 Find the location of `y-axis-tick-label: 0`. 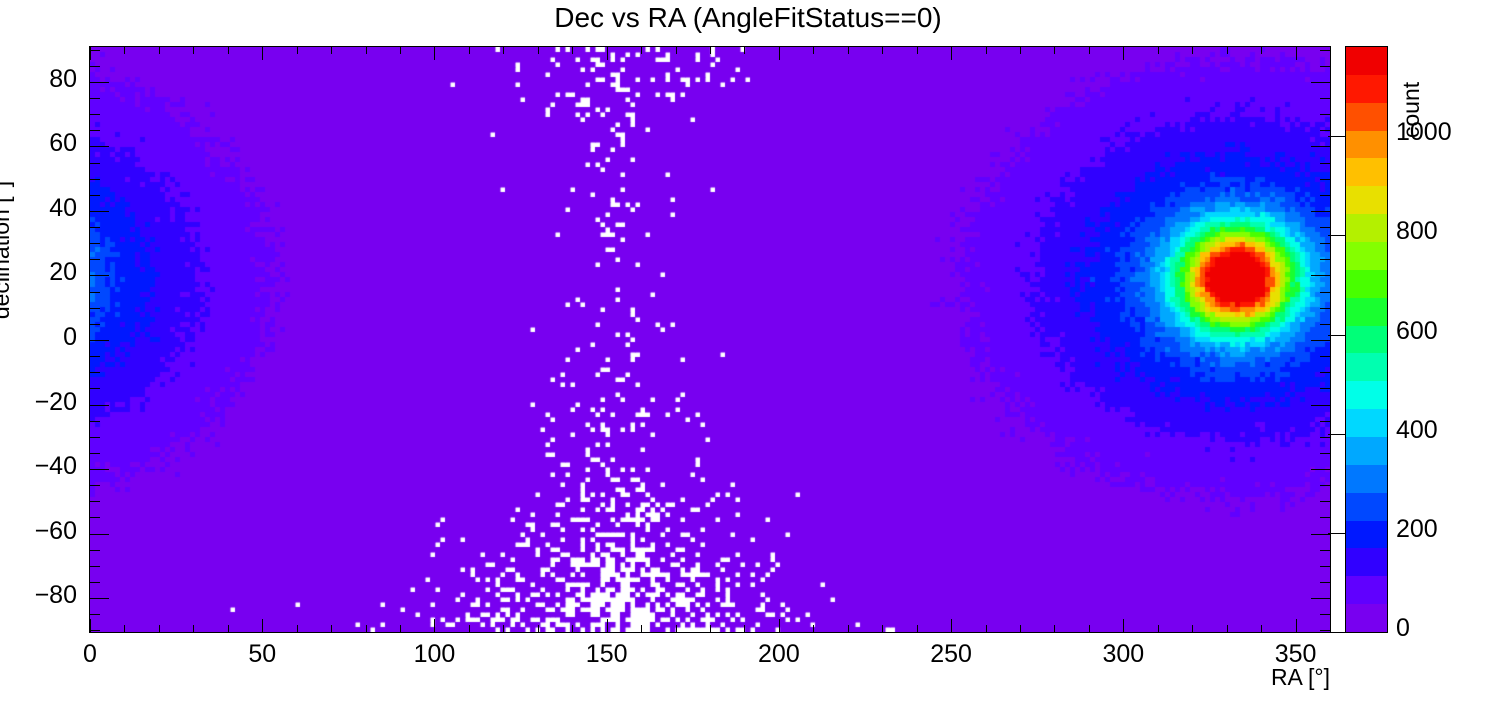

y-axis-tick-label: 0 is located at coordinates (70, 336).